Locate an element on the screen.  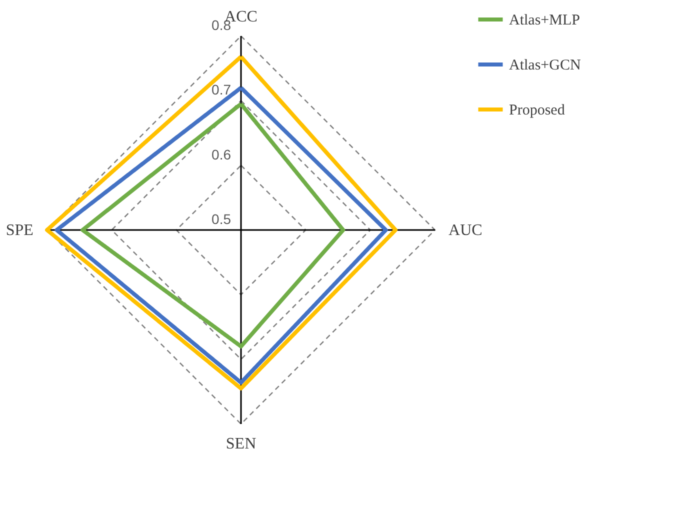
legend-label: Atlas+GCN is located at coordinates (545, 66).